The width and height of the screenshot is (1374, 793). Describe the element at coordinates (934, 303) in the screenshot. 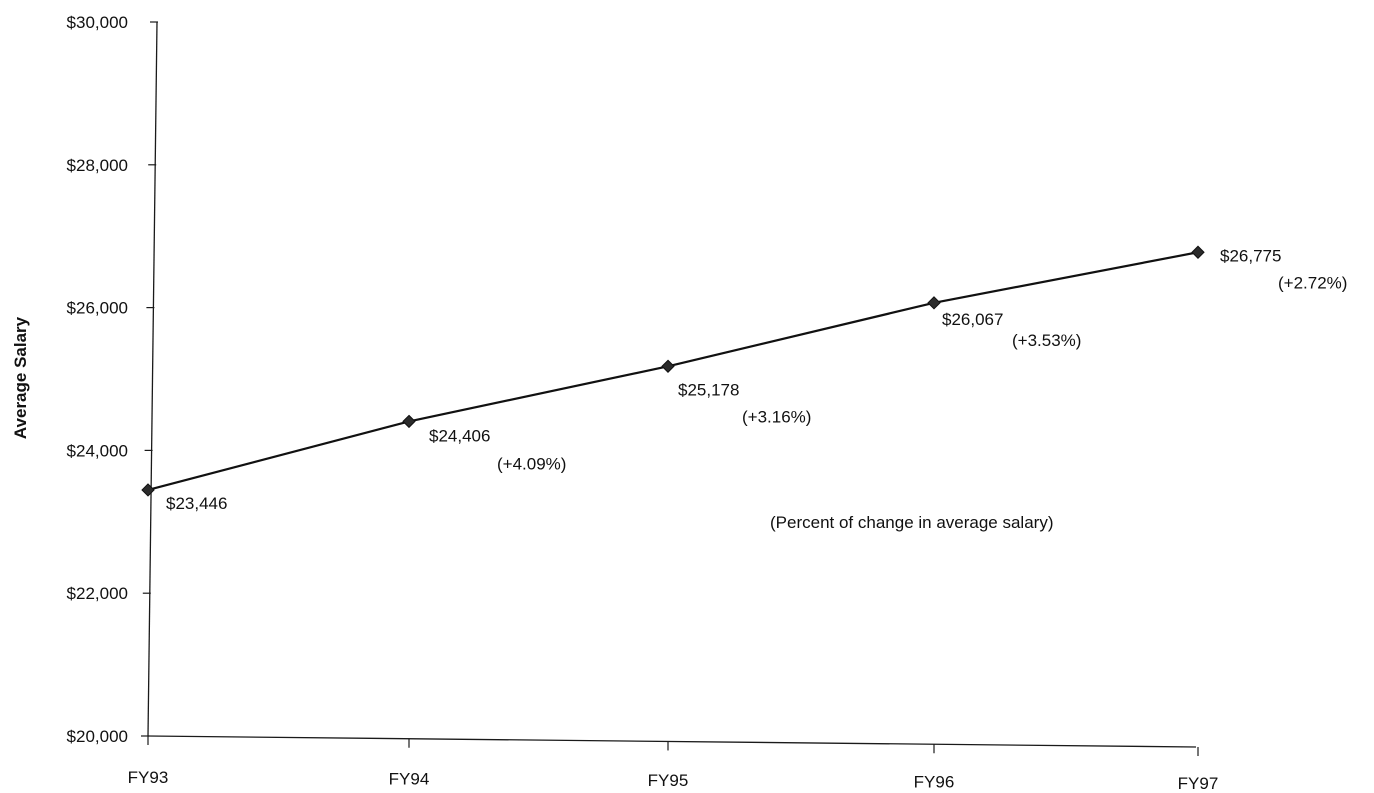

I see `data-point-fy96` at that location.